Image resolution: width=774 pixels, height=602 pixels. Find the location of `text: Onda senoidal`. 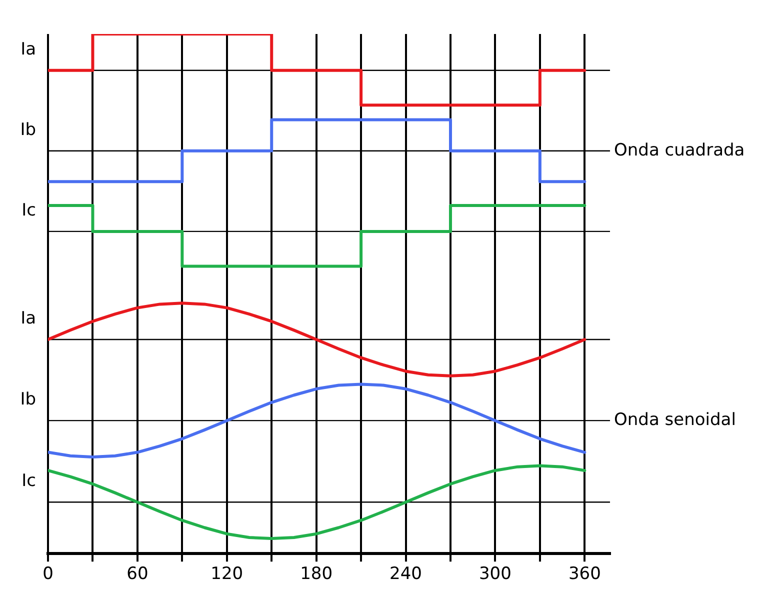

text: Onda senoidal is located at coordinates (675, 420).